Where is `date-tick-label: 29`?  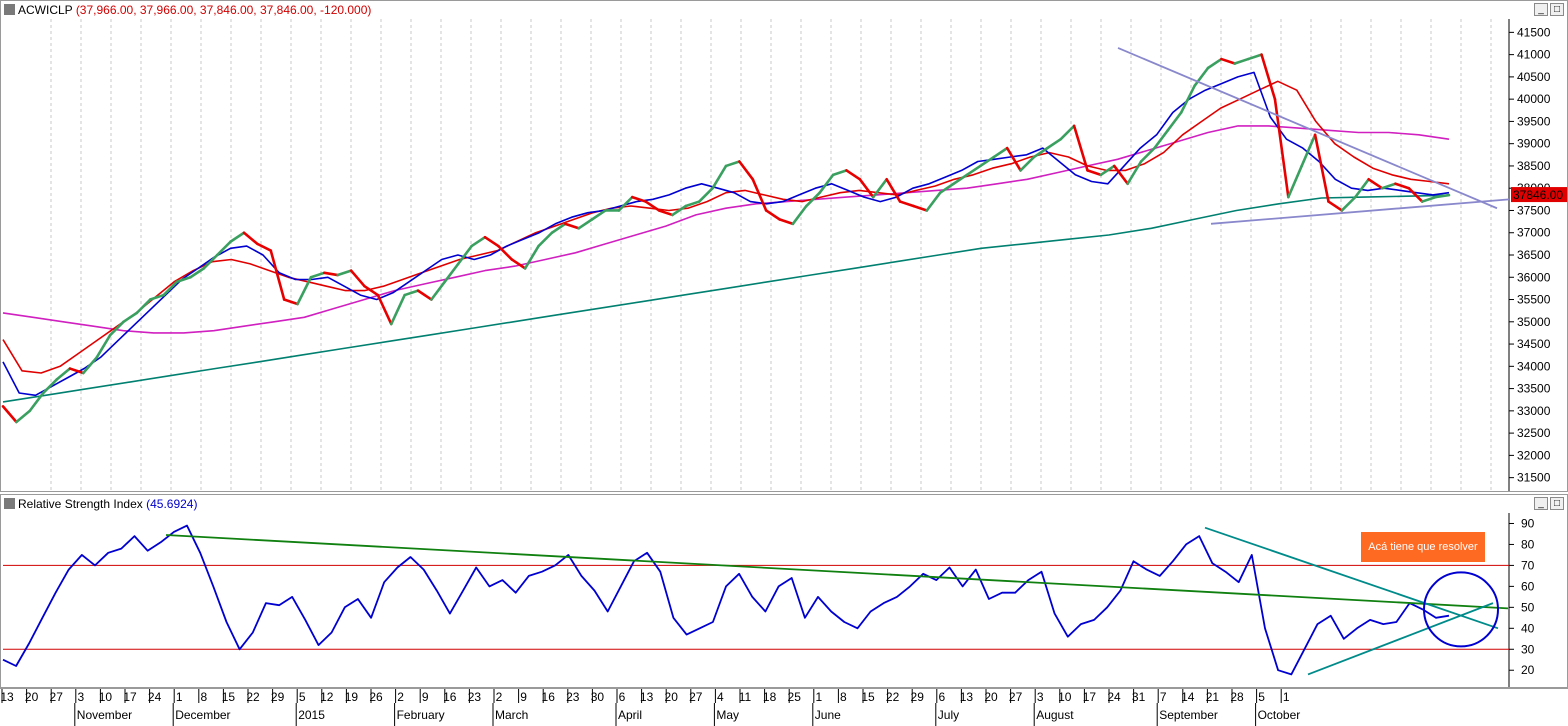 date-tick-label: 29 is located at coordinates (278, 697).